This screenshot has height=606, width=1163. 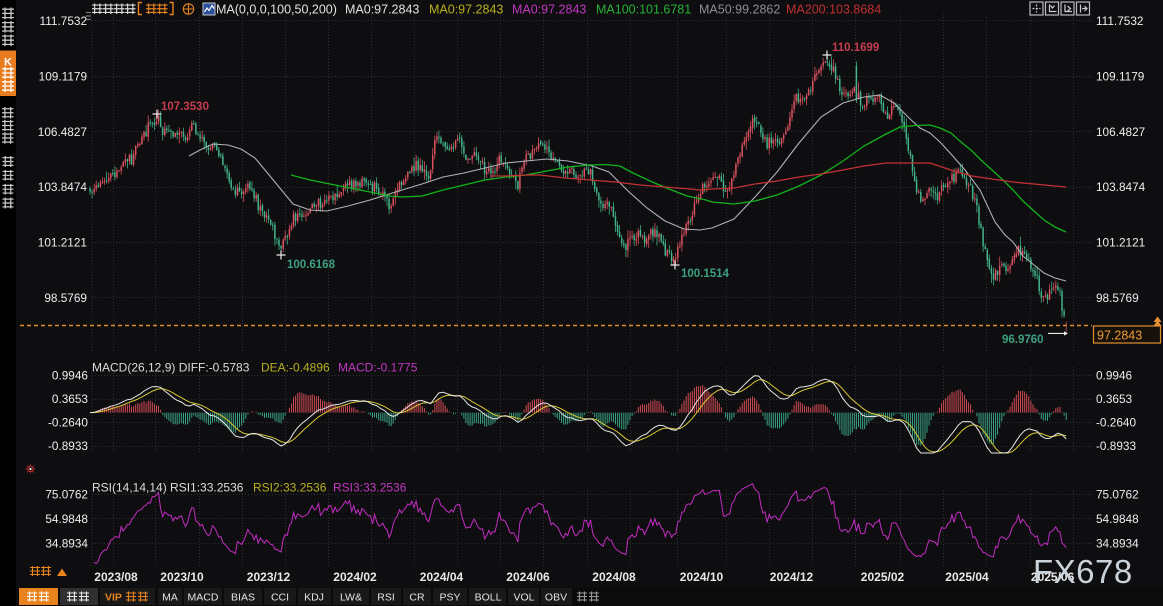 What do you see at coordinates (243, 598) in the screenshot?
I see `svg-text: BIAS` at bounding box center [243, 598].